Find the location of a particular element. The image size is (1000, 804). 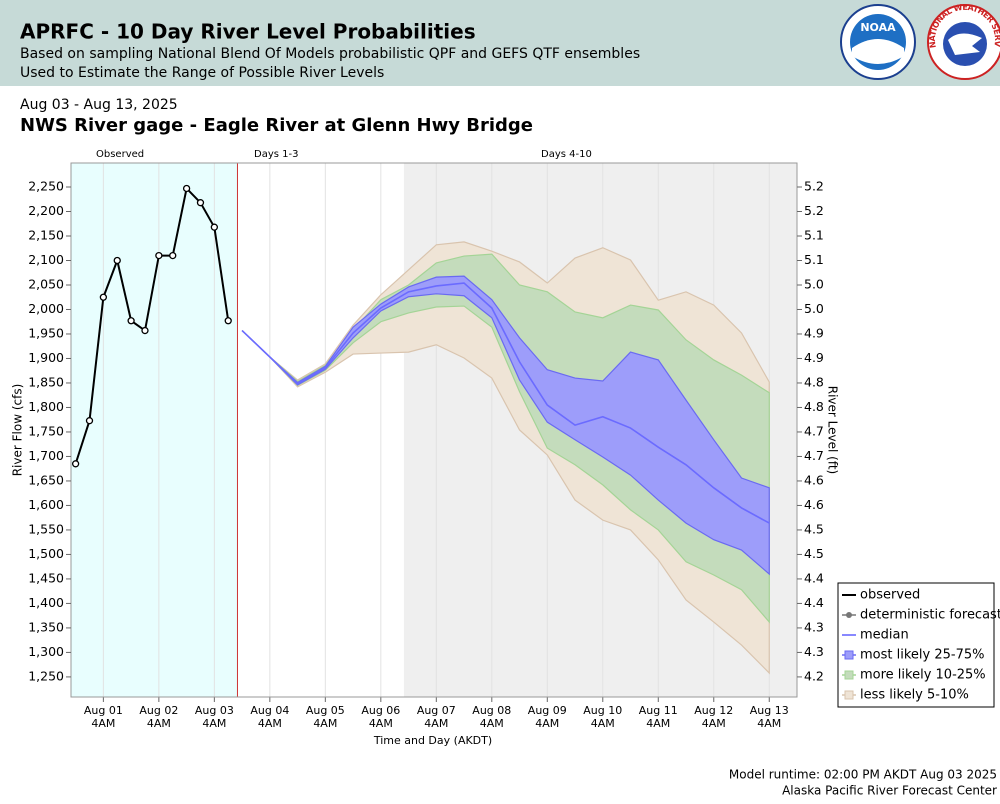

footer-center: Alaska Pacific River Forecast Center is located at coordinates (889, 791).